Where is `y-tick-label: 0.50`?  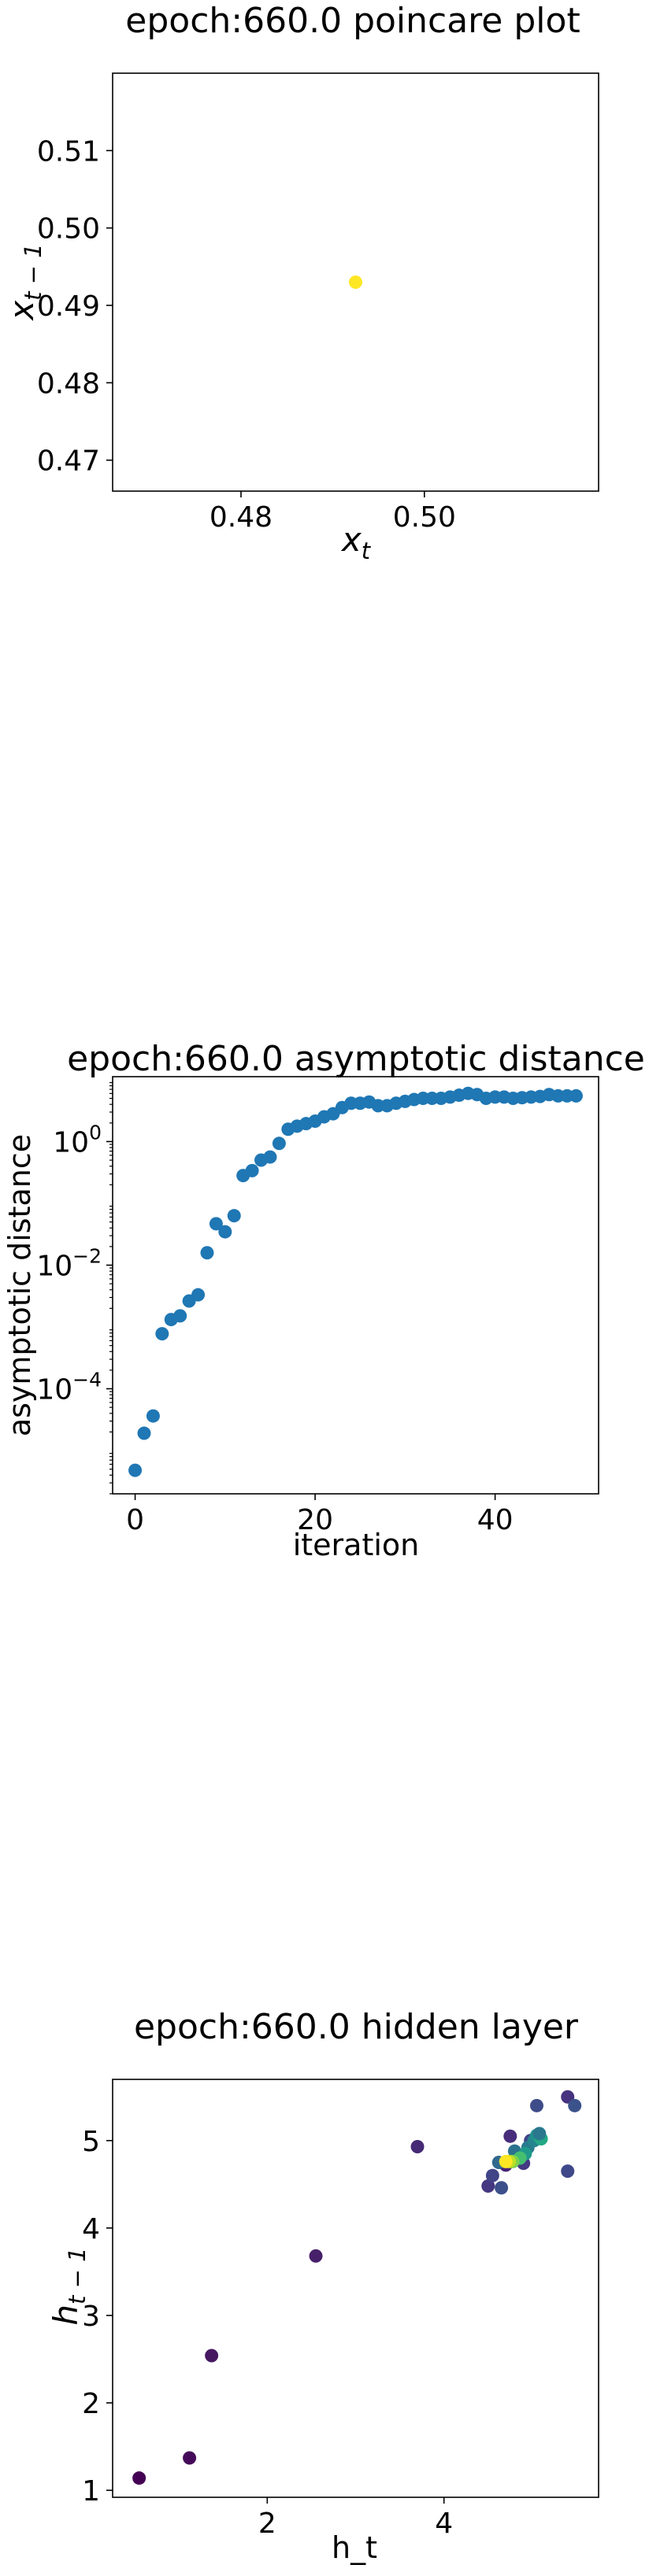 y-tick-label: 0.50 is located at coordinates (68, 229).